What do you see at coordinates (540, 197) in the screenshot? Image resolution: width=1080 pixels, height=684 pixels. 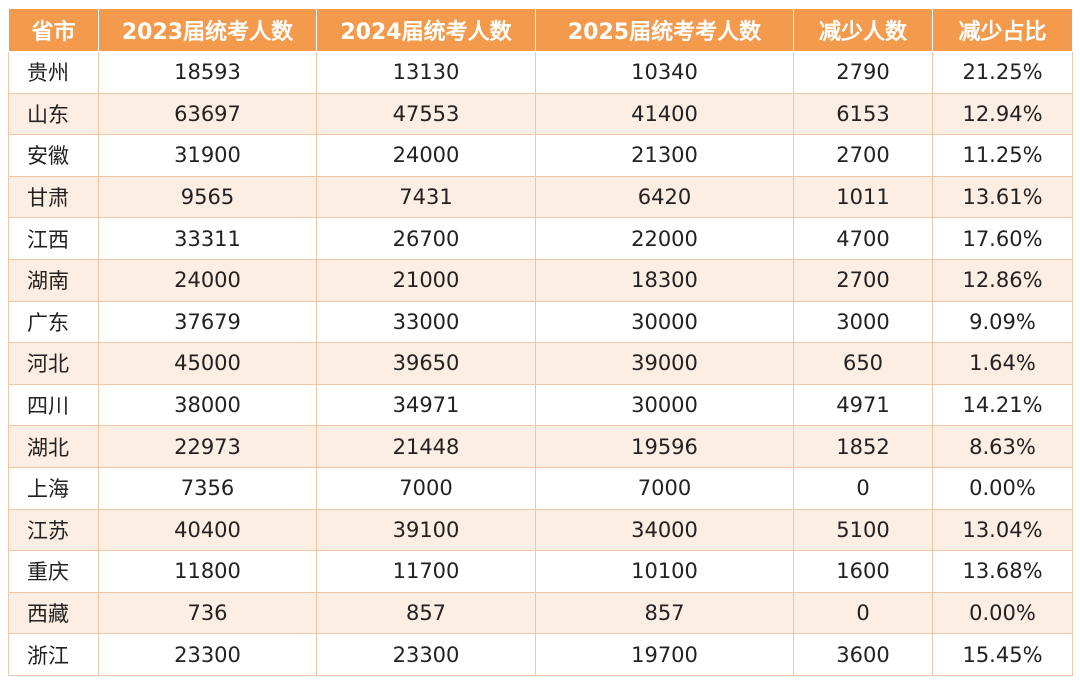 I see `table-row: 甘肃 9565 7431 6420 1011 13.61%` at bounding box center [540, 197].